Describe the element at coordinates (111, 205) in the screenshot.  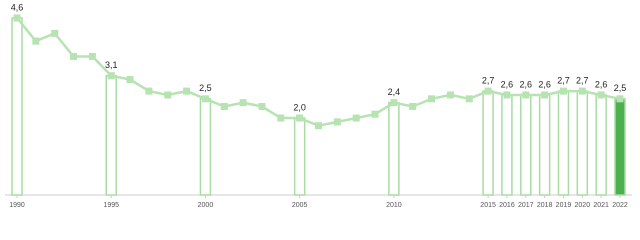
I see `x-tick-label: 1995` at that location.